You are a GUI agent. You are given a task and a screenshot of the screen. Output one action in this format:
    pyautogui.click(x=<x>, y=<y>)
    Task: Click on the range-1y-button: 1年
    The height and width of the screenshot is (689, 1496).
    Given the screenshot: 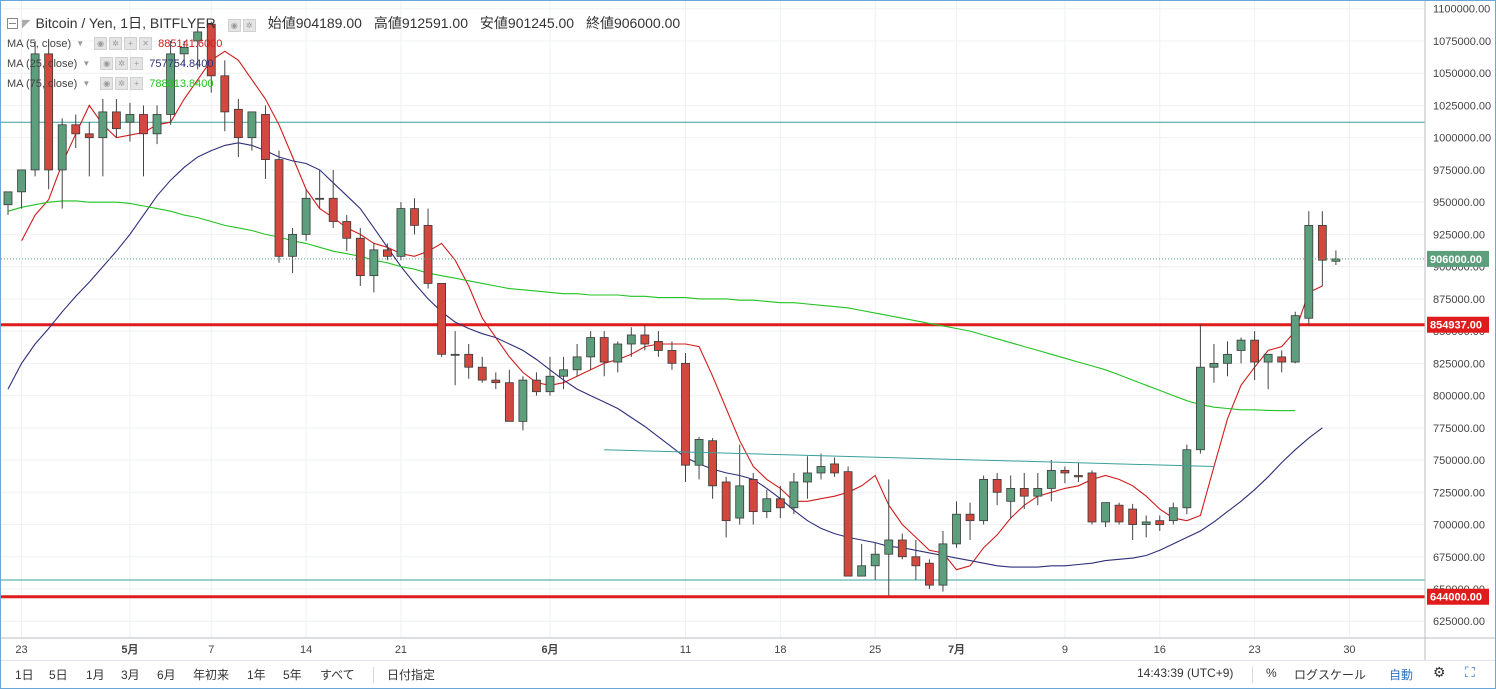 What is the action you would take?
    pyautogui.click(x=256, y=675)
    